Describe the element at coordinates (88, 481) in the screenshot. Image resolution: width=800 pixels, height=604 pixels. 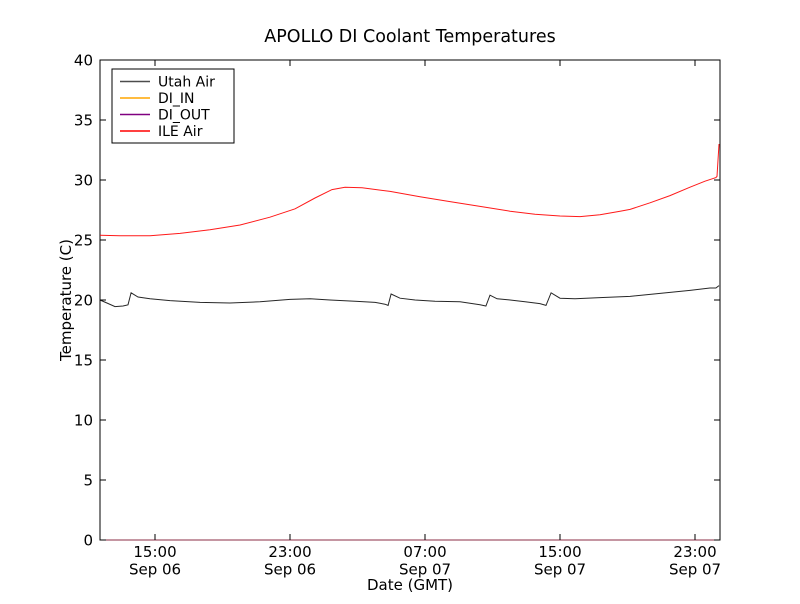
I see `y-tick-label: 5` at that location.